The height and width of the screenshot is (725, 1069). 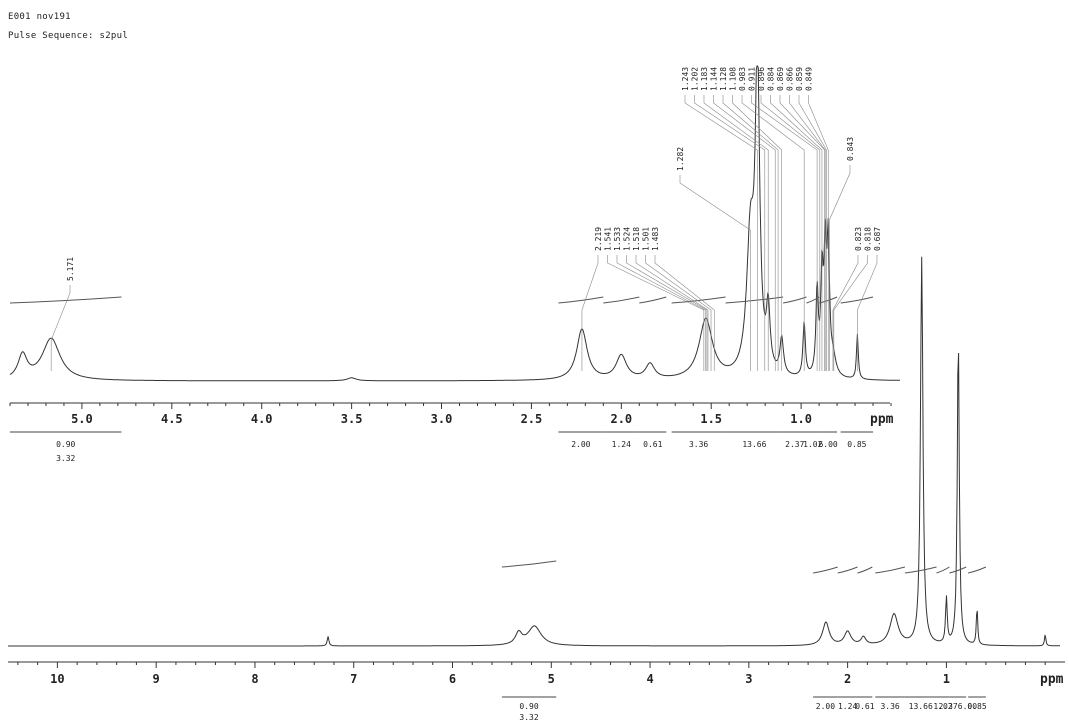 What do you see at coordinates (156, 679) in the screenshot?
I see `x-tick-label: 9` at bounding box center [156, 679].